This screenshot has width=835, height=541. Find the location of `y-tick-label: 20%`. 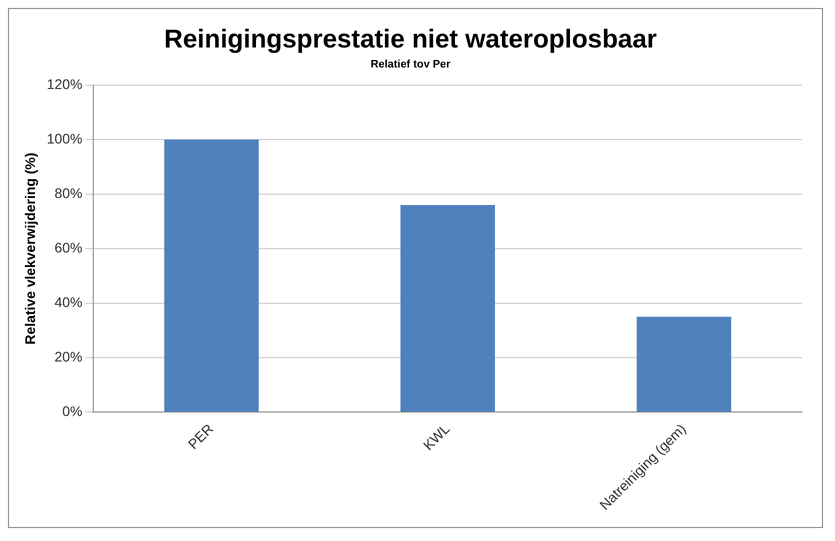

y-tick-label: 20% is located at coordinates (68, 356).